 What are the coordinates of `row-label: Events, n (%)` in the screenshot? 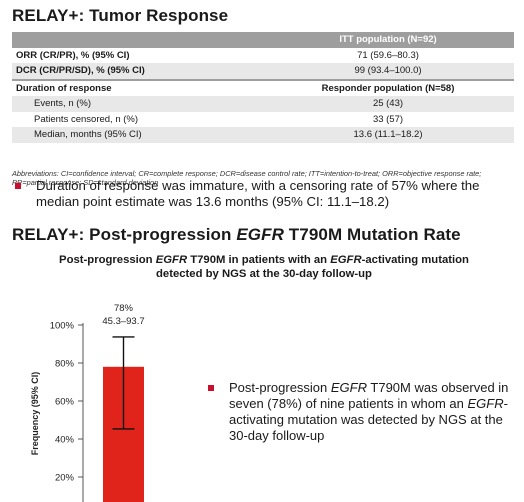 It's located at (137, 104).